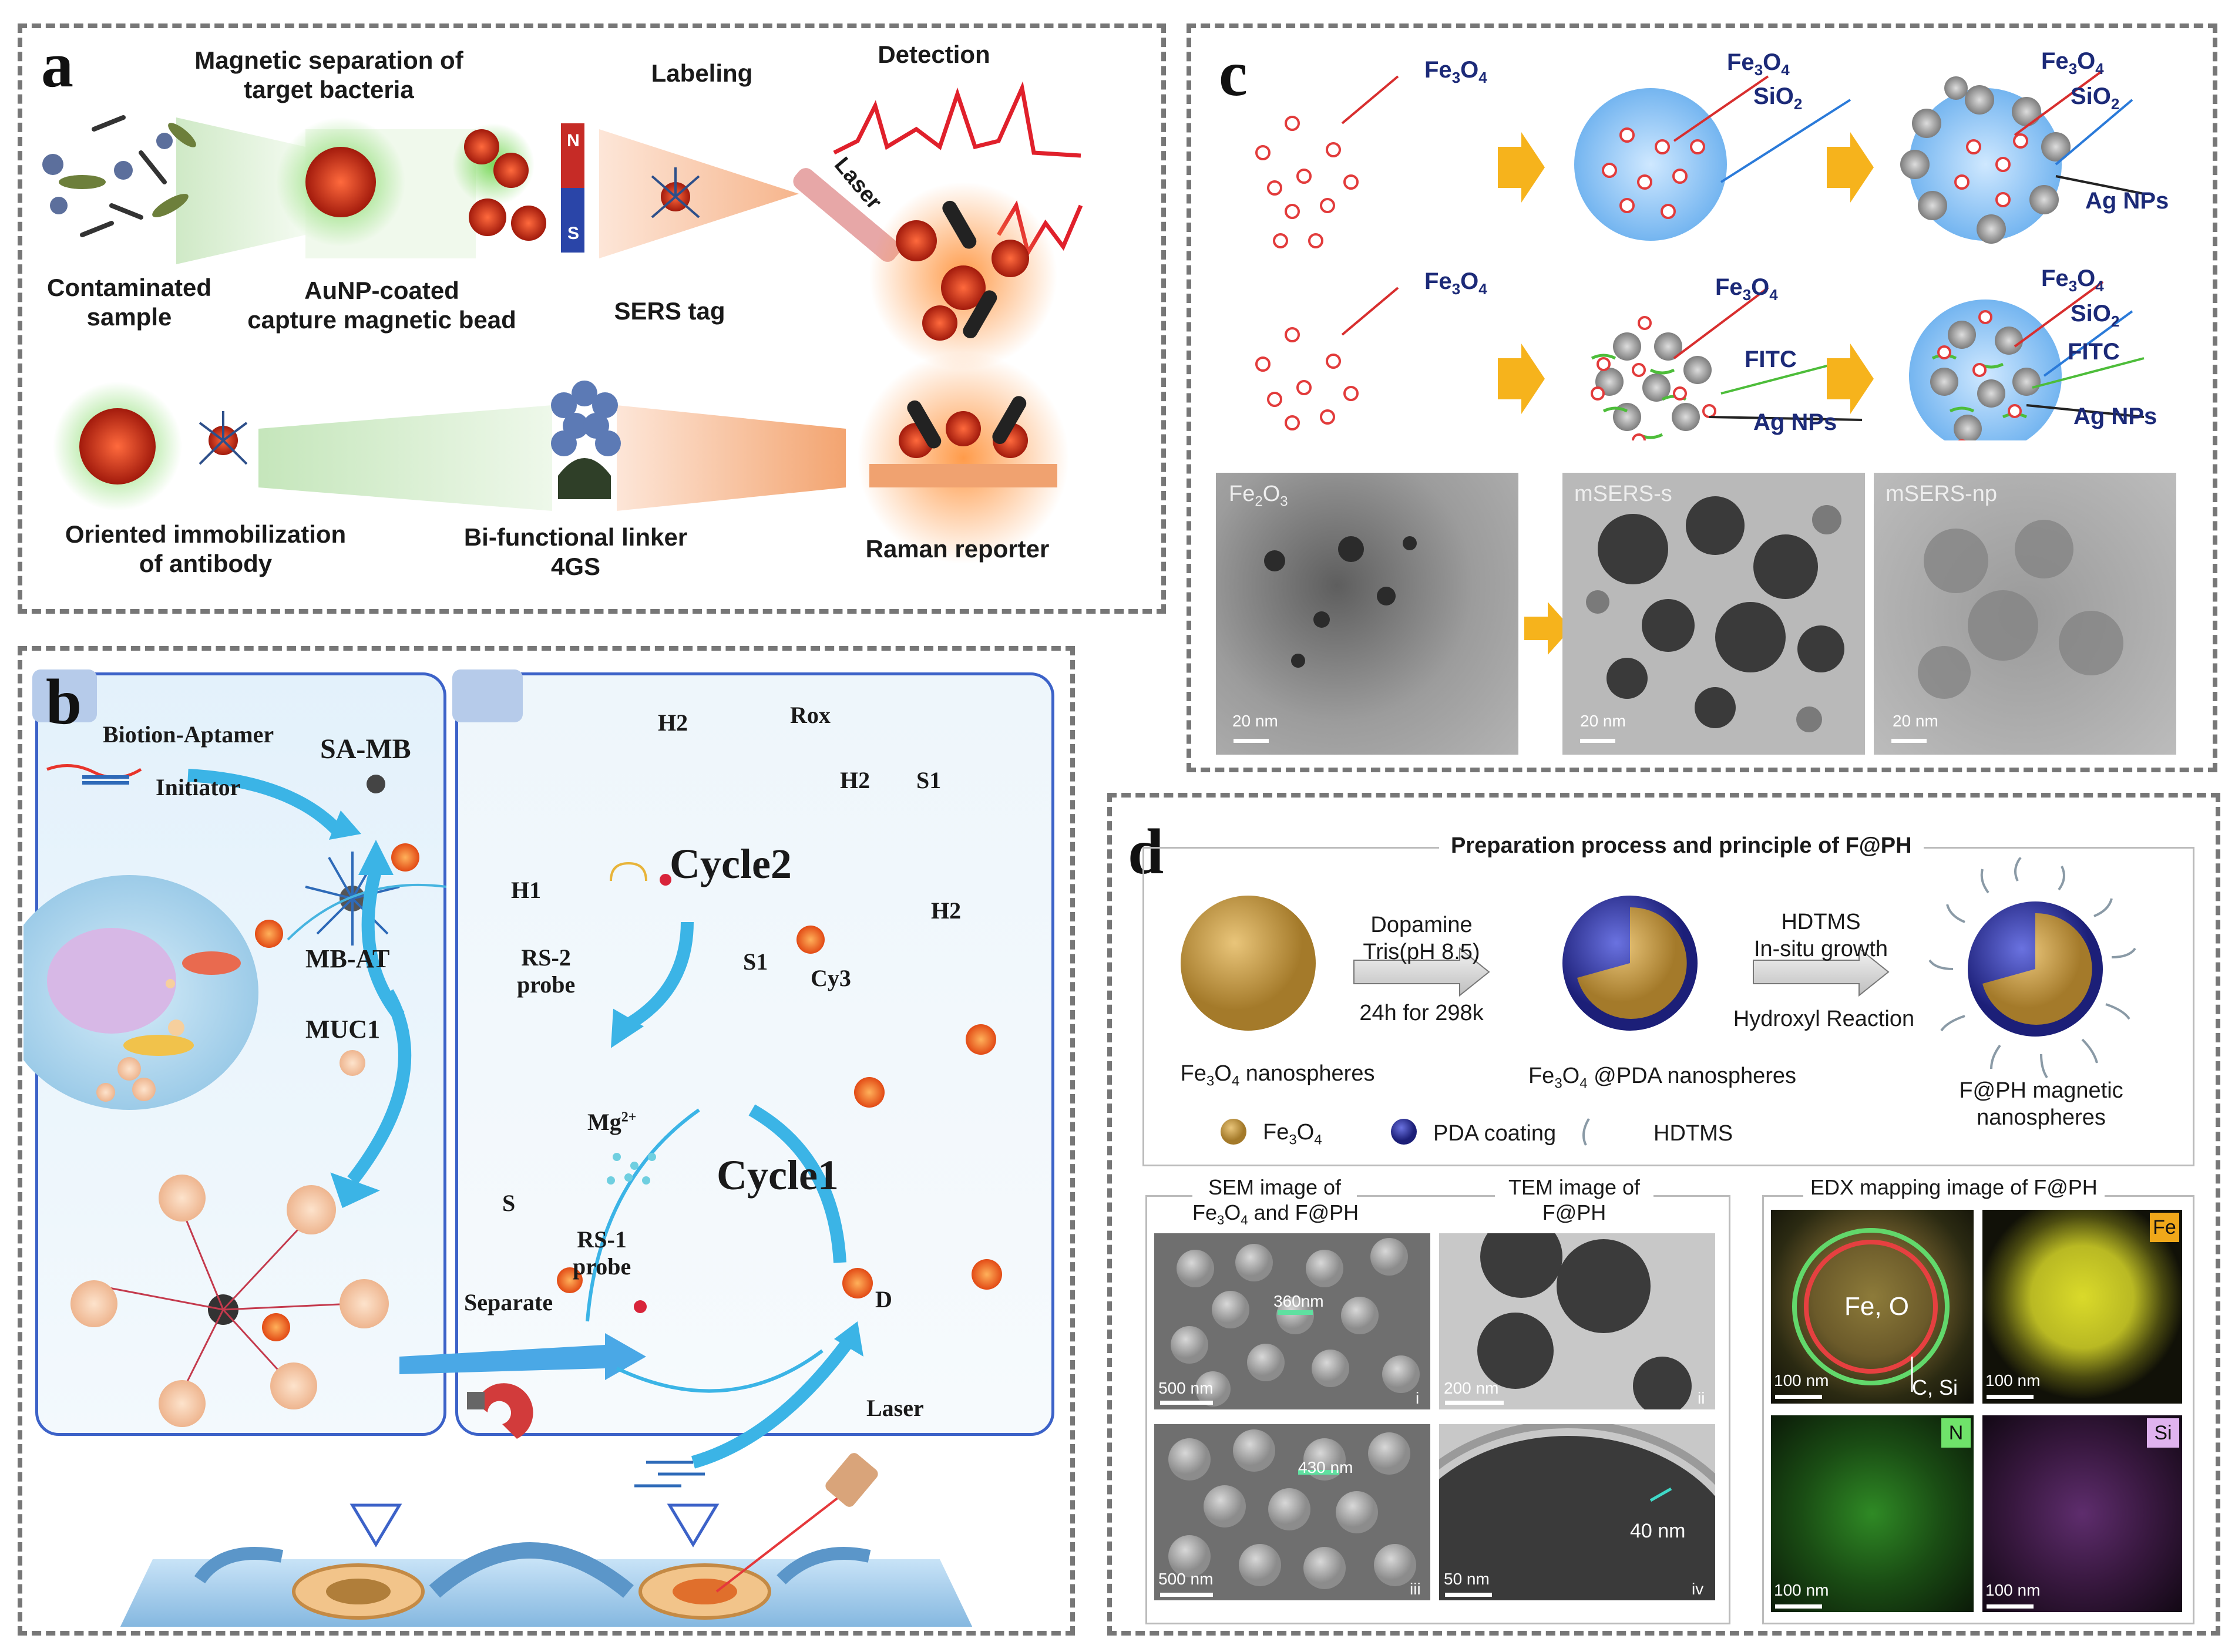 The width and height of the screenshot is (2235, 1652). I want to click on c-yellow-arrow, so click(1547, 629).